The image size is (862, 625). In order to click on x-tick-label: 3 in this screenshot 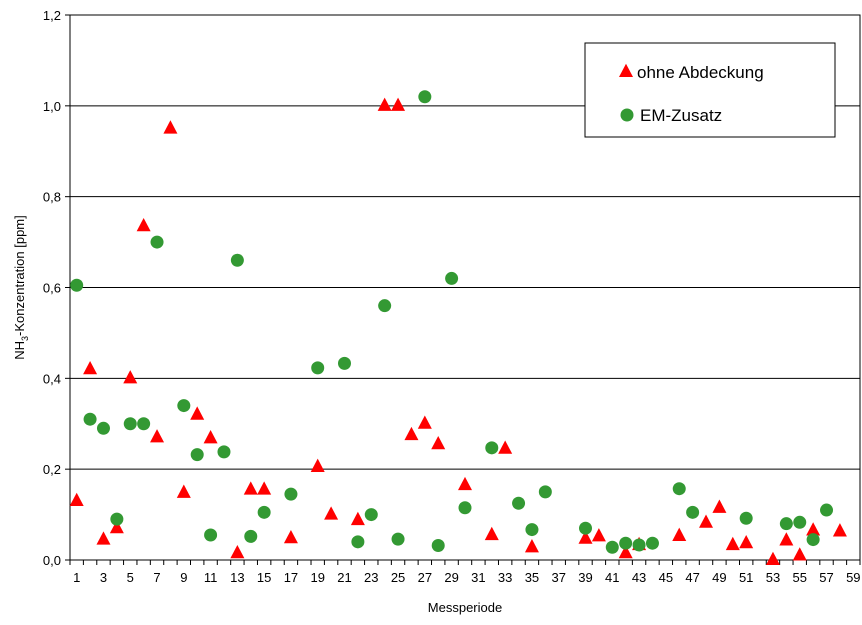, I will do `click(103, 577)`.